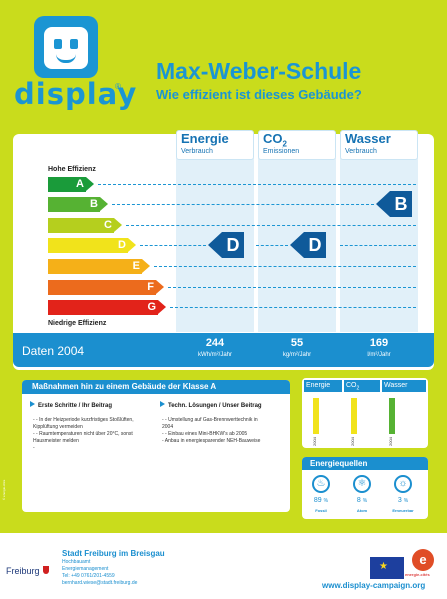 The height and width of the screenshot is (599, 447). I want to click on class-letter: B, so click(94, 204).